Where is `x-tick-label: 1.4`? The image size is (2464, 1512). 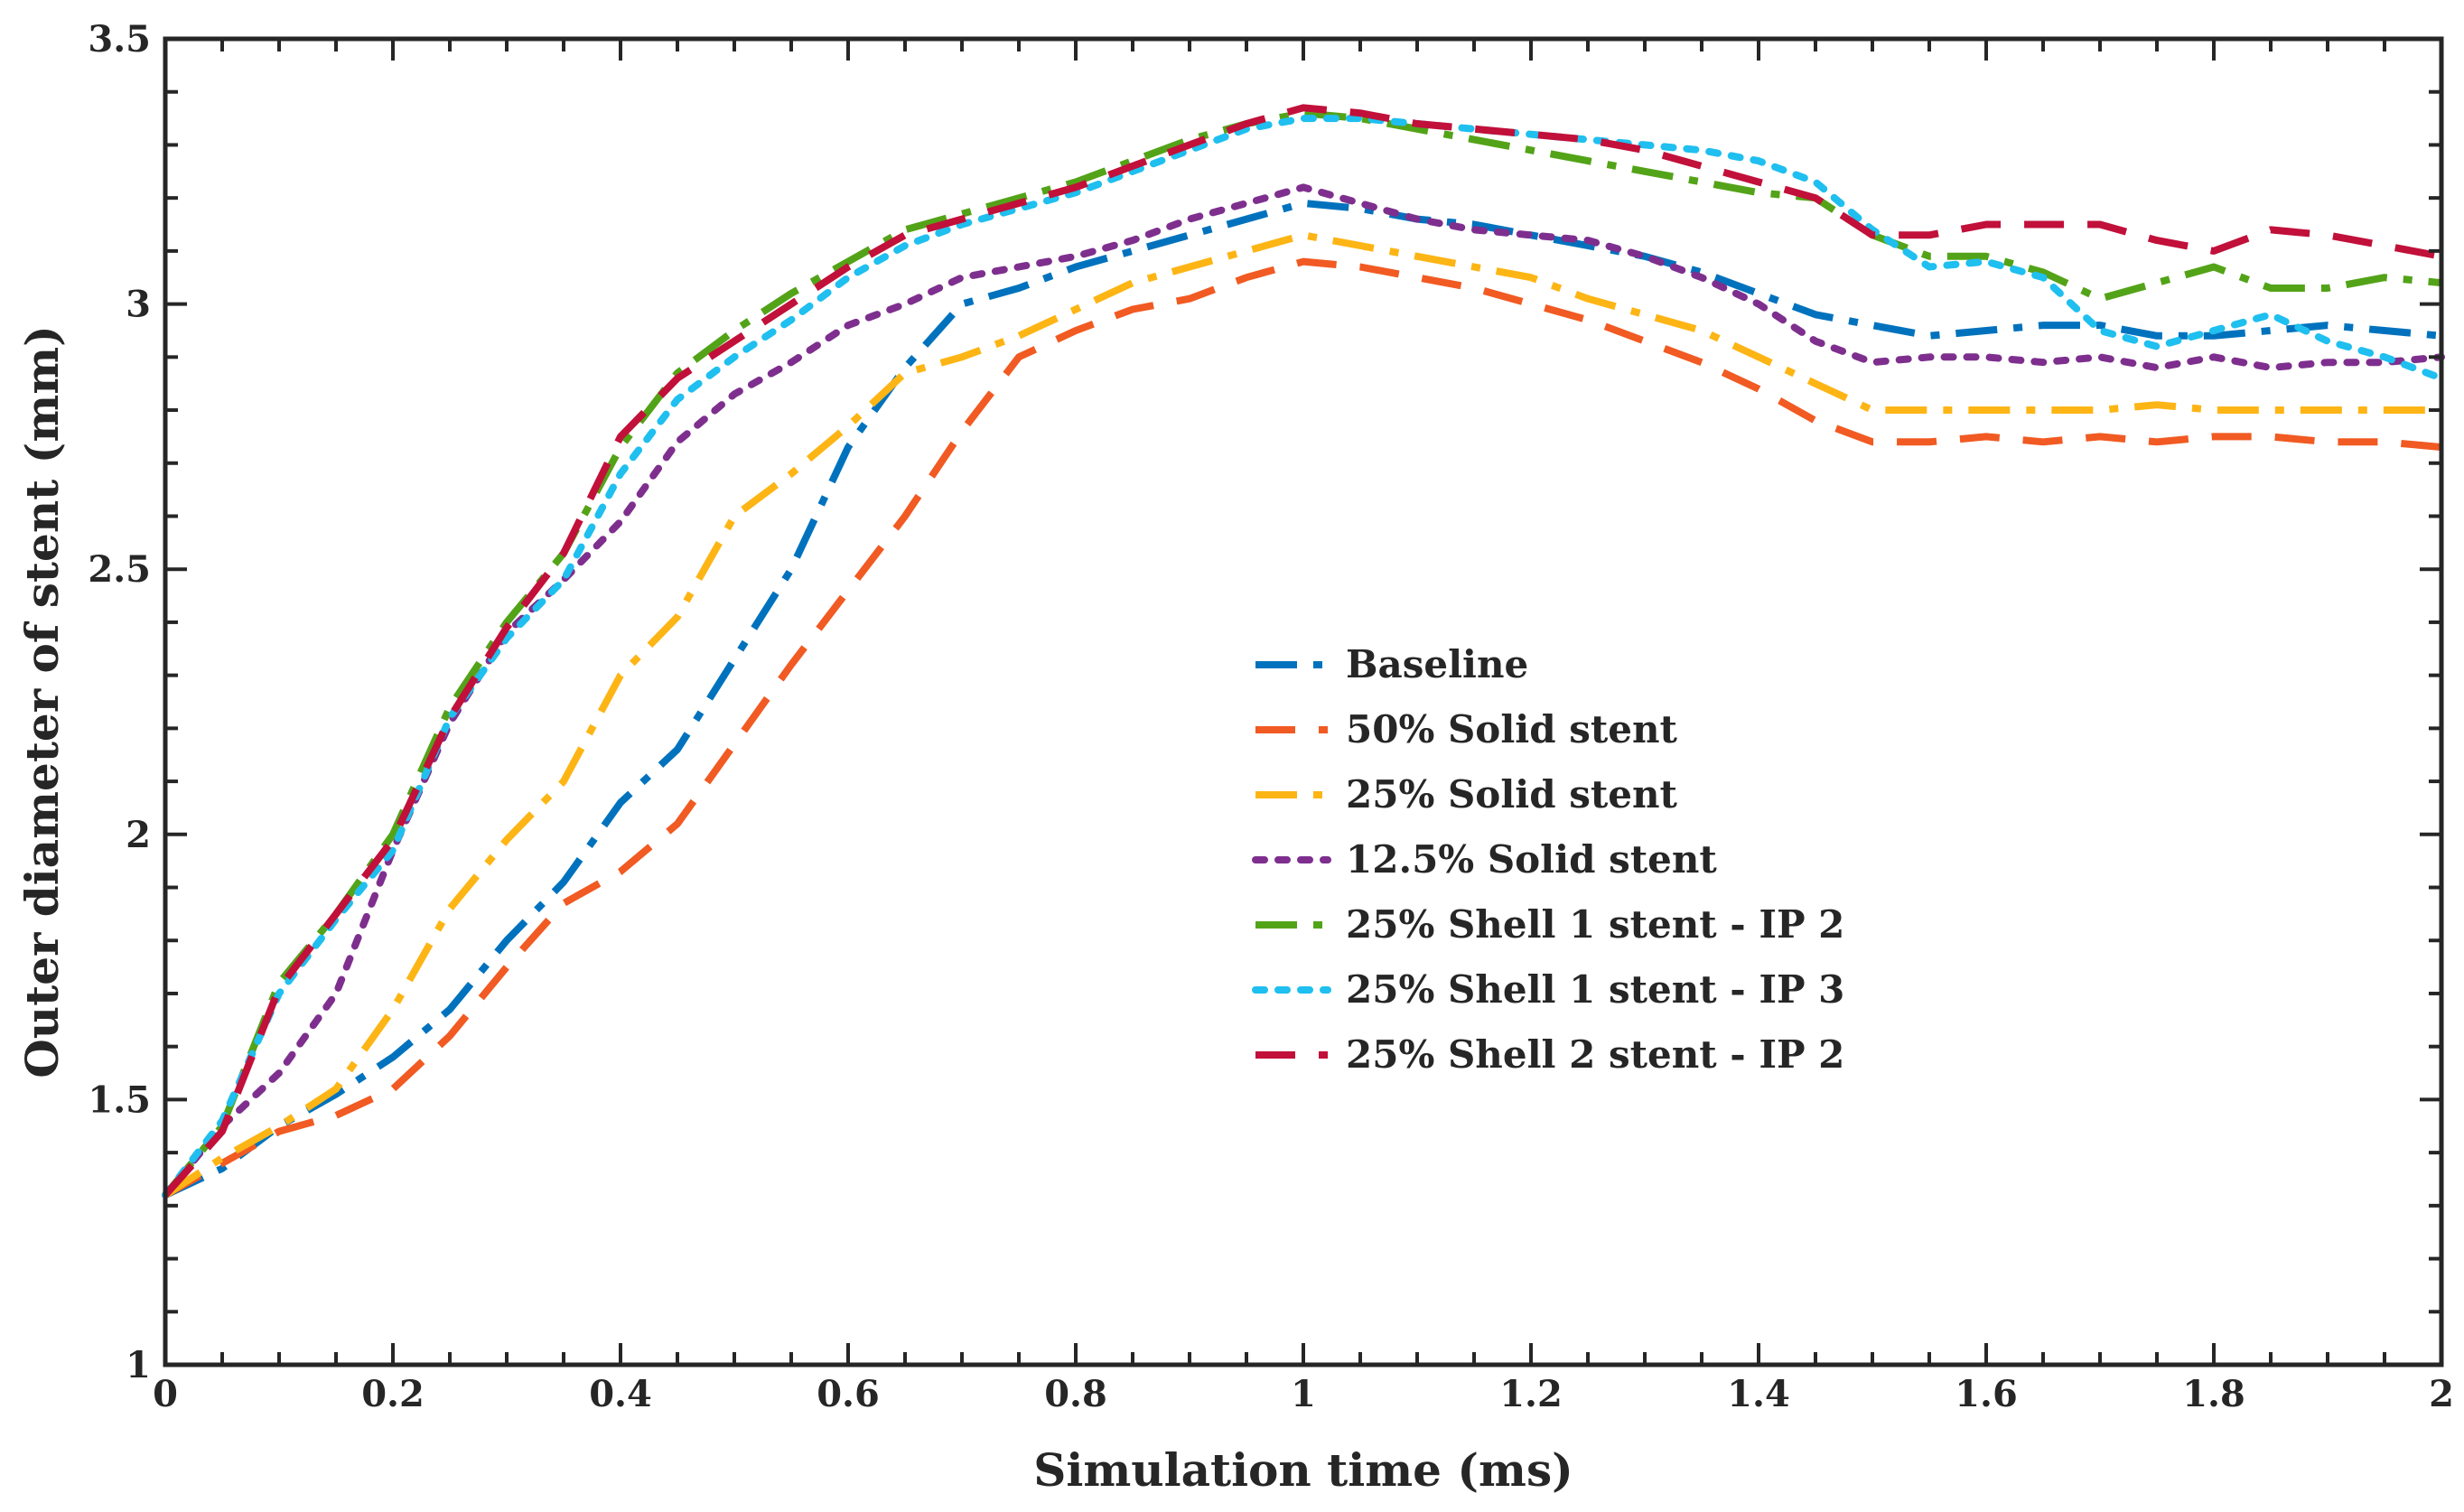
x-tick-label: 1.4 is located at coordinates (1758, 1394).